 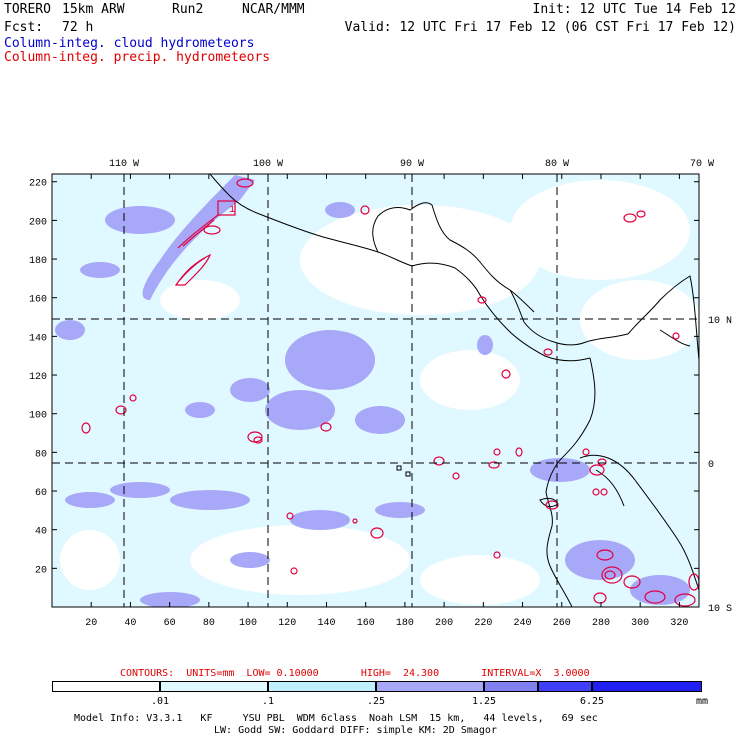 I want to click on forecast-hours: 72 h, so click(x=78, y=27).